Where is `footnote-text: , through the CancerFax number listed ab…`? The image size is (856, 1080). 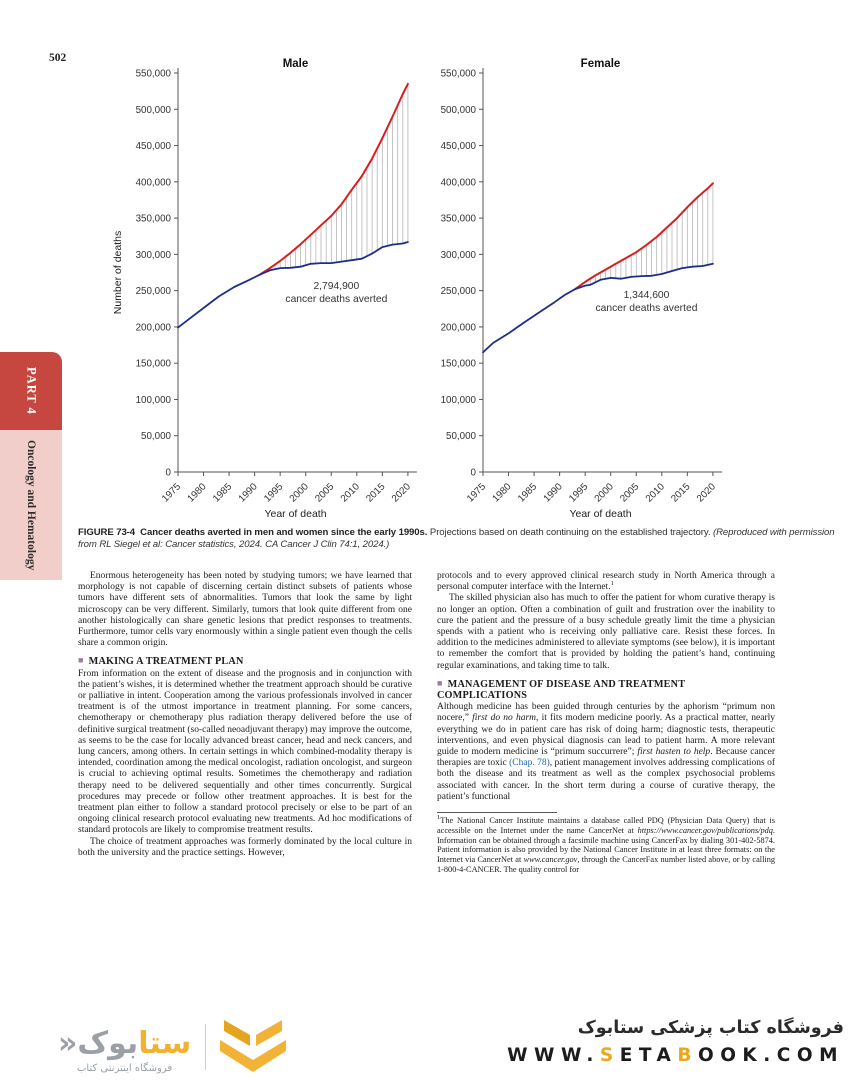 footnote-text: , through the CancerFax number listed ab… is located at coordinates (606, 865).